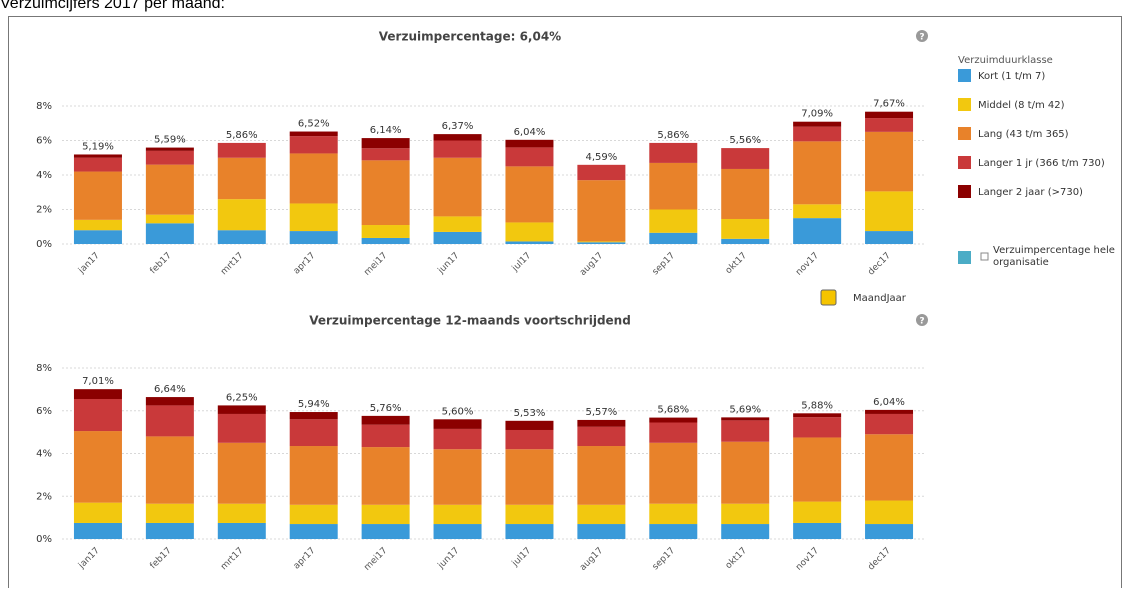  Describe the element at coordinates (44, 496) in the screenshot. I see `y-tick-label: 2%` at that location.